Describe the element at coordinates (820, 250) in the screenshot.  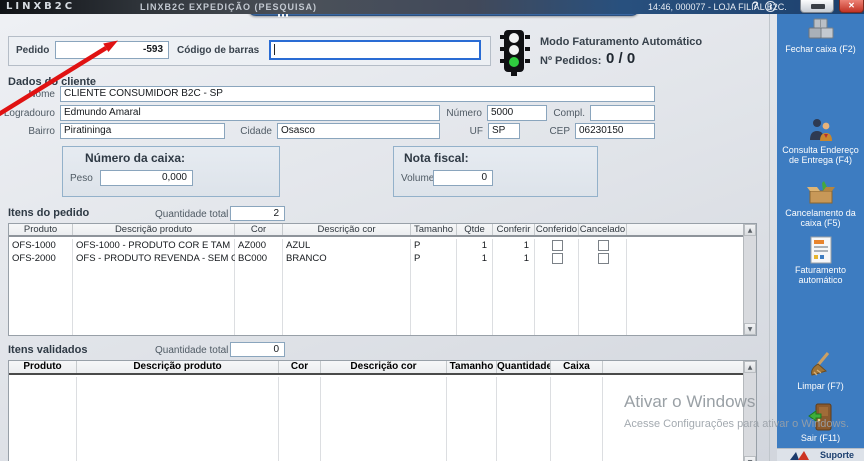
I see `invoice-icon` at that location.